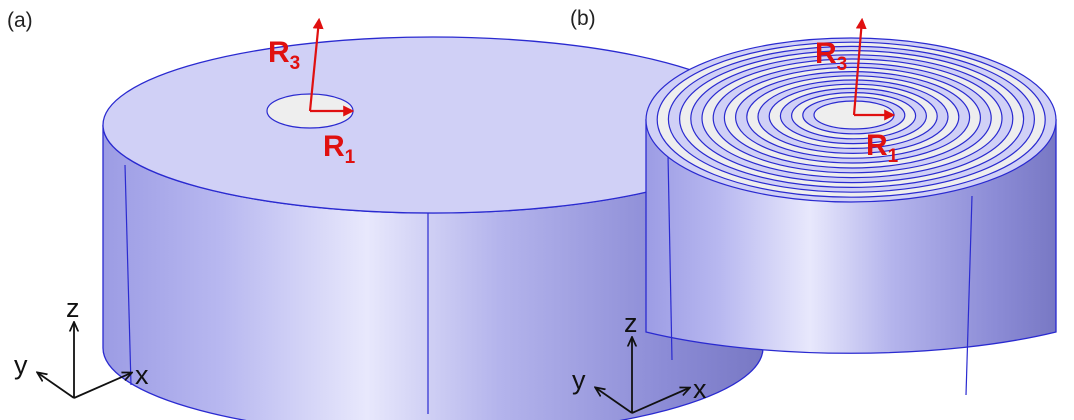  I want to click on y-axis-b, so click(614, 401).